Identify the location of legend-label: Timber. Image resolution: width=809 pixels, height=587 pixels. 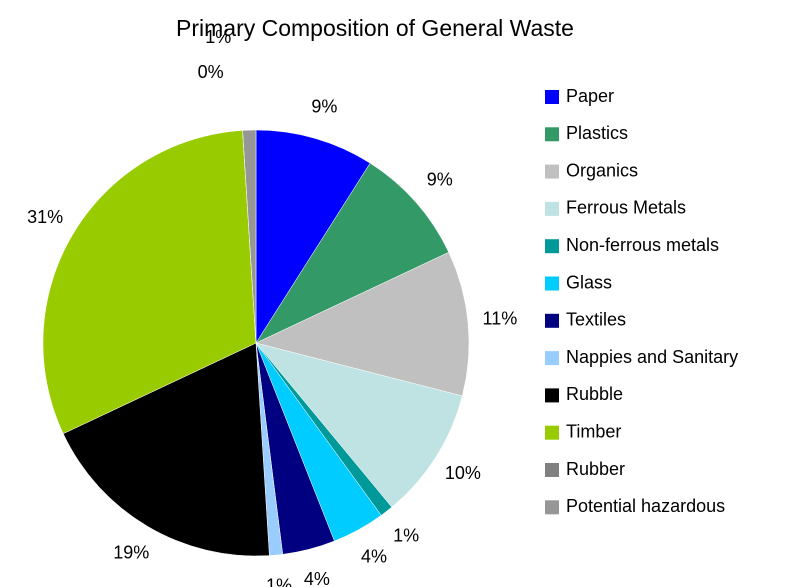
(593, 431).